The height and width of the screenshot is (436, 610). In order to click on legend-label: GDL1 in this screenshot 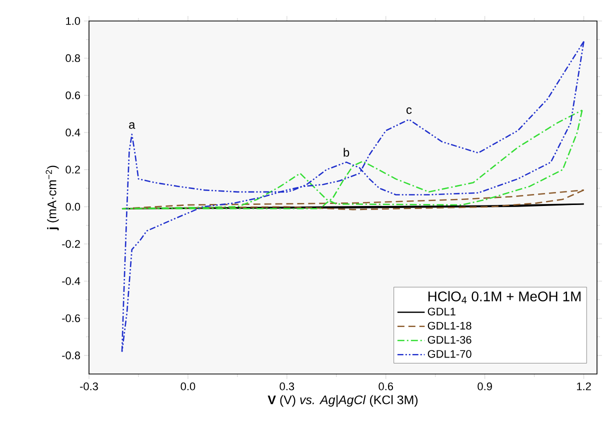, I will do `click(442, 312)`.